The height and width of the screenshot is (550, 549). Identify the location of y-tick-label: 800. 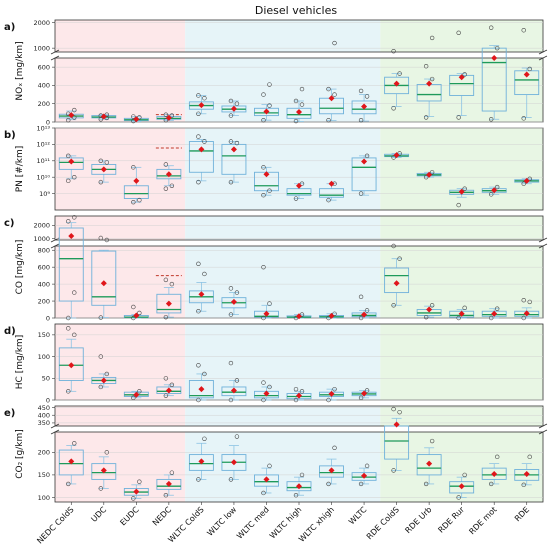
(44, 251).